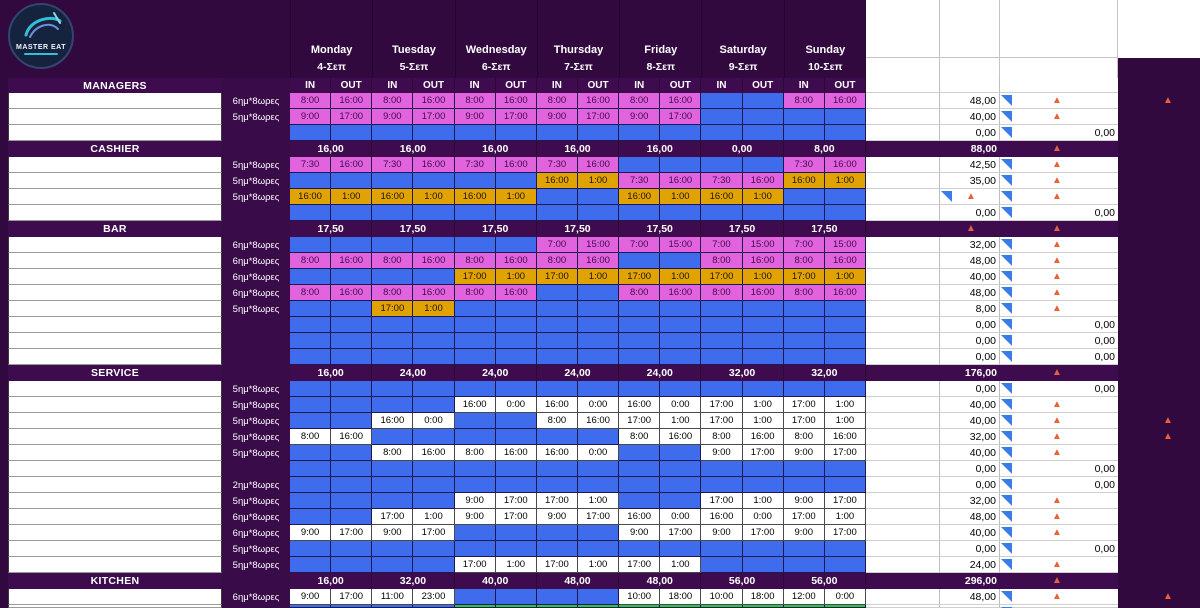 The image size is (1200, 608). Describe the element at coordinates (578, 373) in the screenshot. I see `day-total-cell: 24,00` at that location.